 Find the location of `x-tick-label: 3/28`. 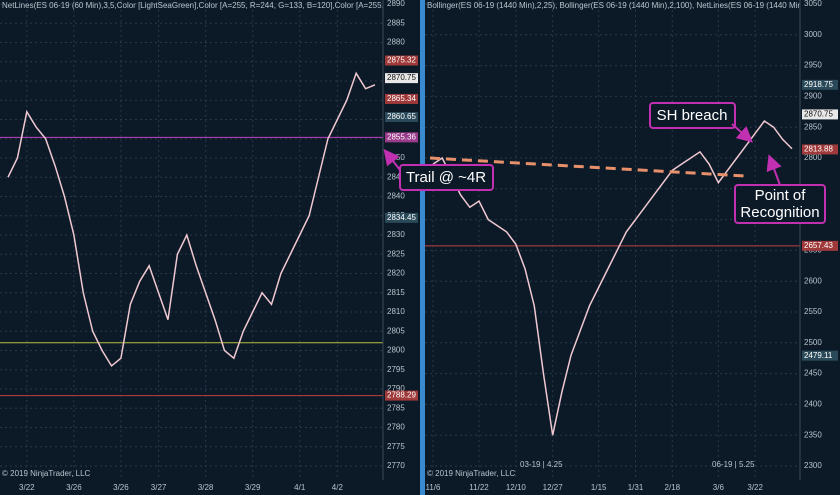

x-tick-label: 3/28 is located at coordinates (206, 487).